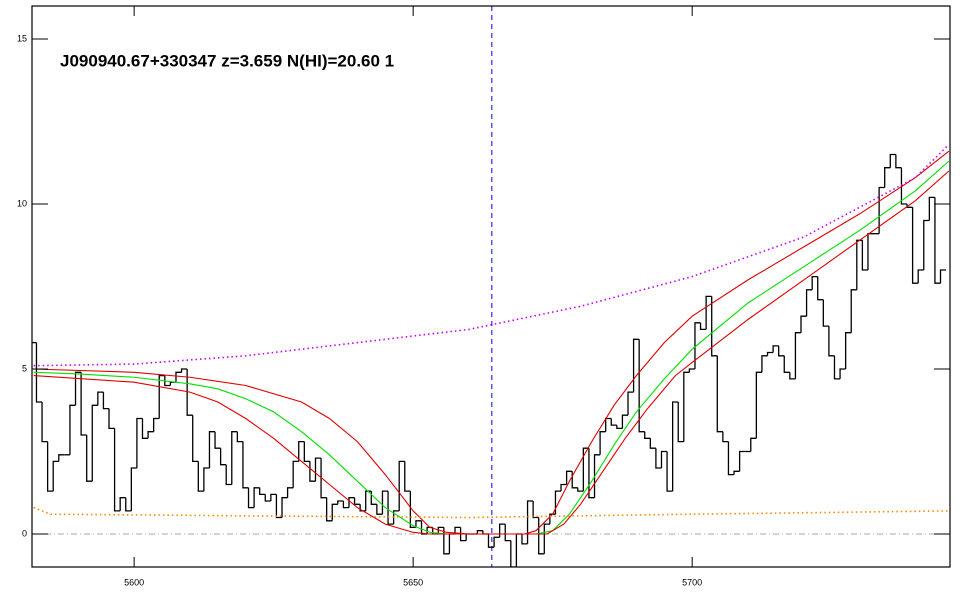 The width and height of the screenshot is (960, 600). I want to click on y-tick-label: 5, so click(24, 368).